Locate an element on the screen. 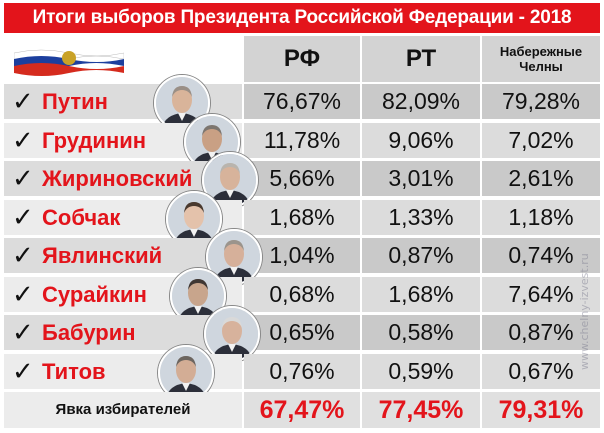 The height and width of the screenshot is (433, 604). result-cell: 9,06% is located at coordinates (421, 140).